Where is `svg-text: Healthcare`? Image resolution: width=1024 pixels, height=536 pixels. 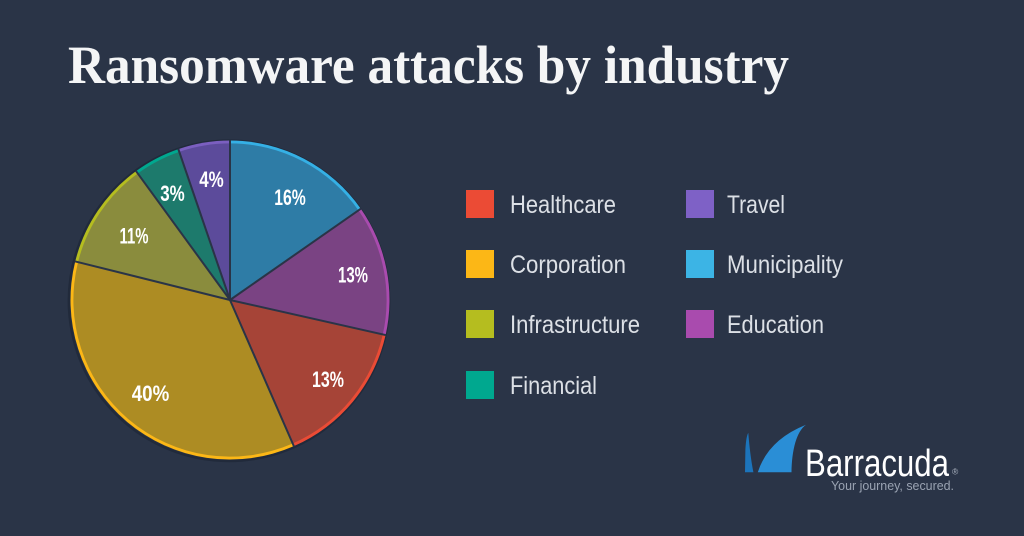
svg-text: Healthcare is located at coordinates (563, 205).